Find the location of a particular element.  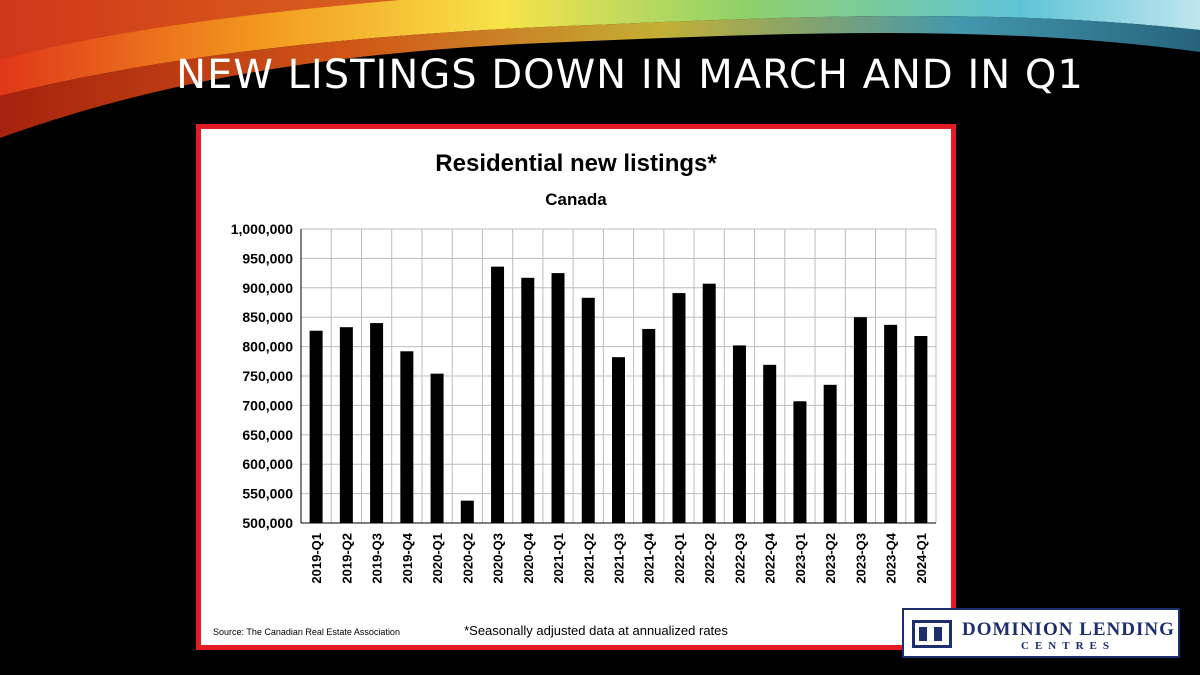

x-tick-label: 2023-Q1 is located at coordinates (800, 558).